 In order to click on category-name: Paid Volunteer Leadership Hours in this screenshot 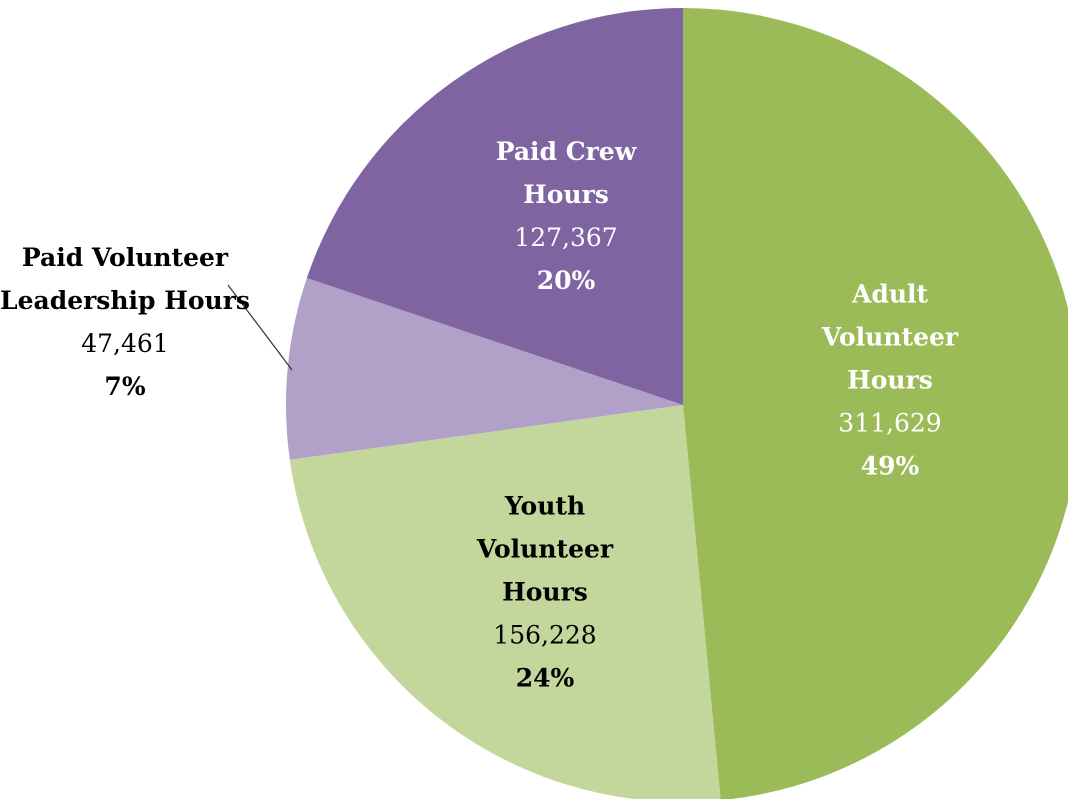, I will do `click(125, 279)`.